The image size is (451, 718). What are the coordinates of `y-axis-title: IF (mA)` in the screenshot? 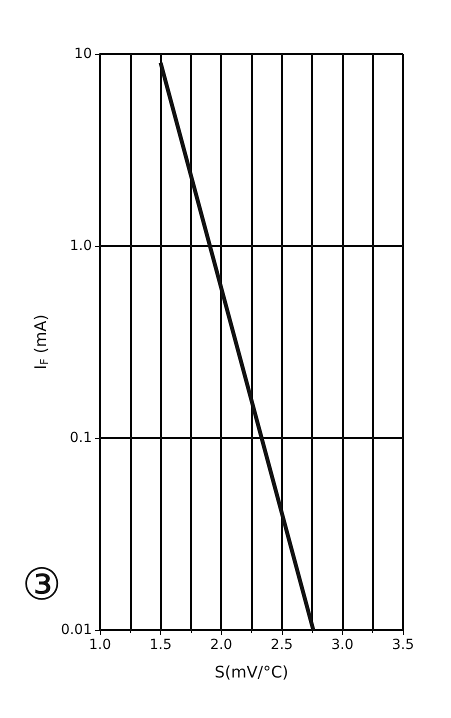 It's located at (40, 342).